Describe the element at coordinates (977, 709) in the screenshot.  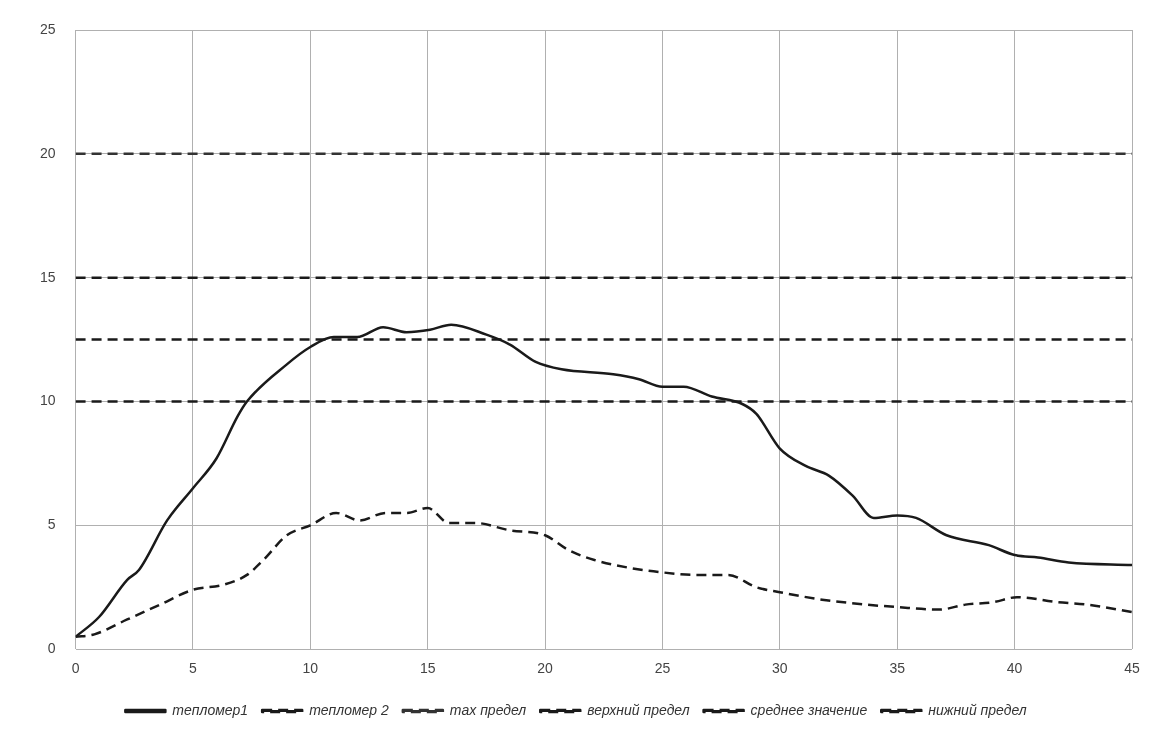
I see `legend-label: нижний предел` at that location.